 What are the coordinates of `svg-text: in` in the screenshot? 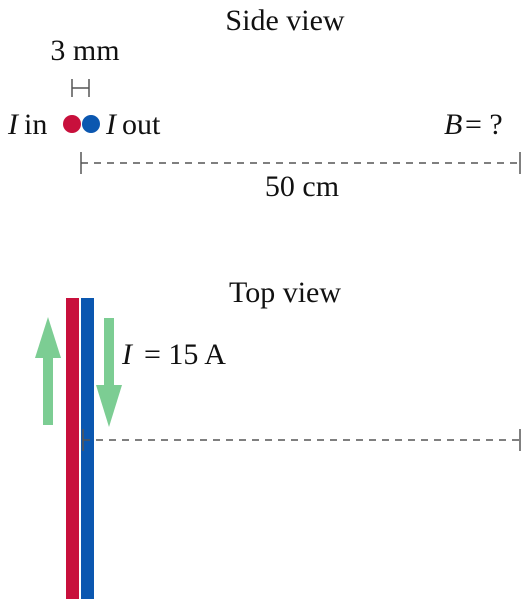 It's located at (35, 124).